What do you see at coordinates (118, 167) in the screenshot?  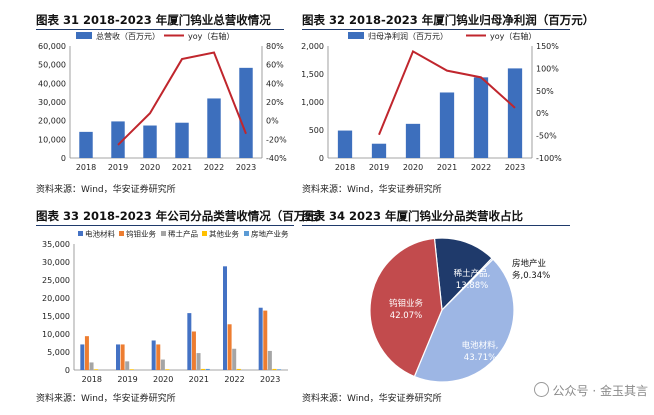 I see `x-tick-label: 2019` at bounding box center [118, 167].